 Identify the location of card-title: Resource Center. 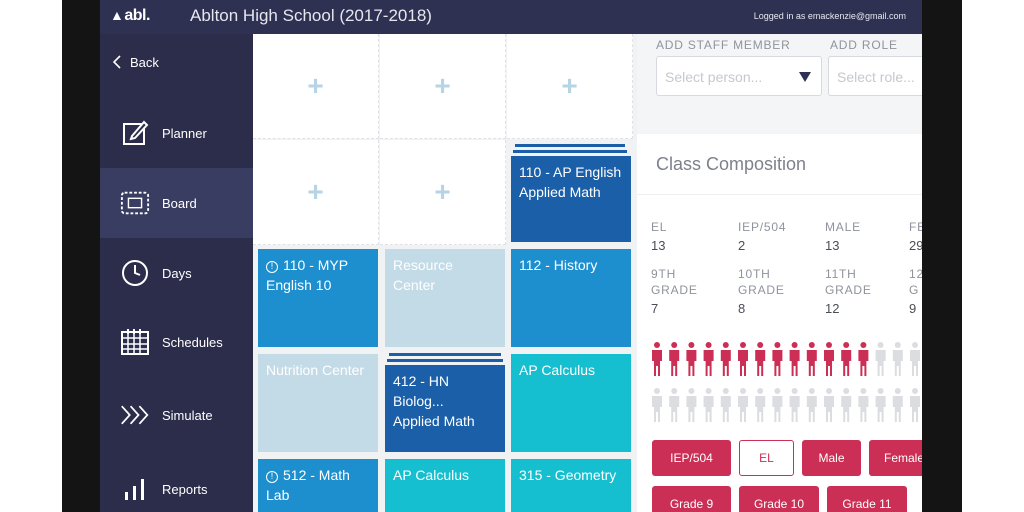
(423, 275).